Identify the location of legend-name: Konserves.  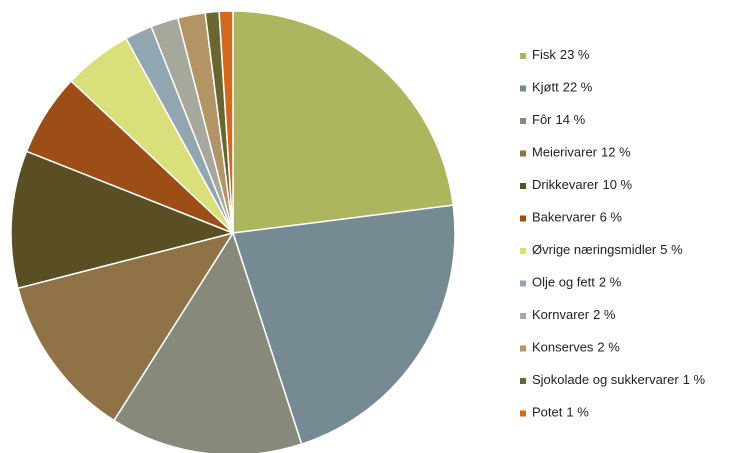
(563, 347).